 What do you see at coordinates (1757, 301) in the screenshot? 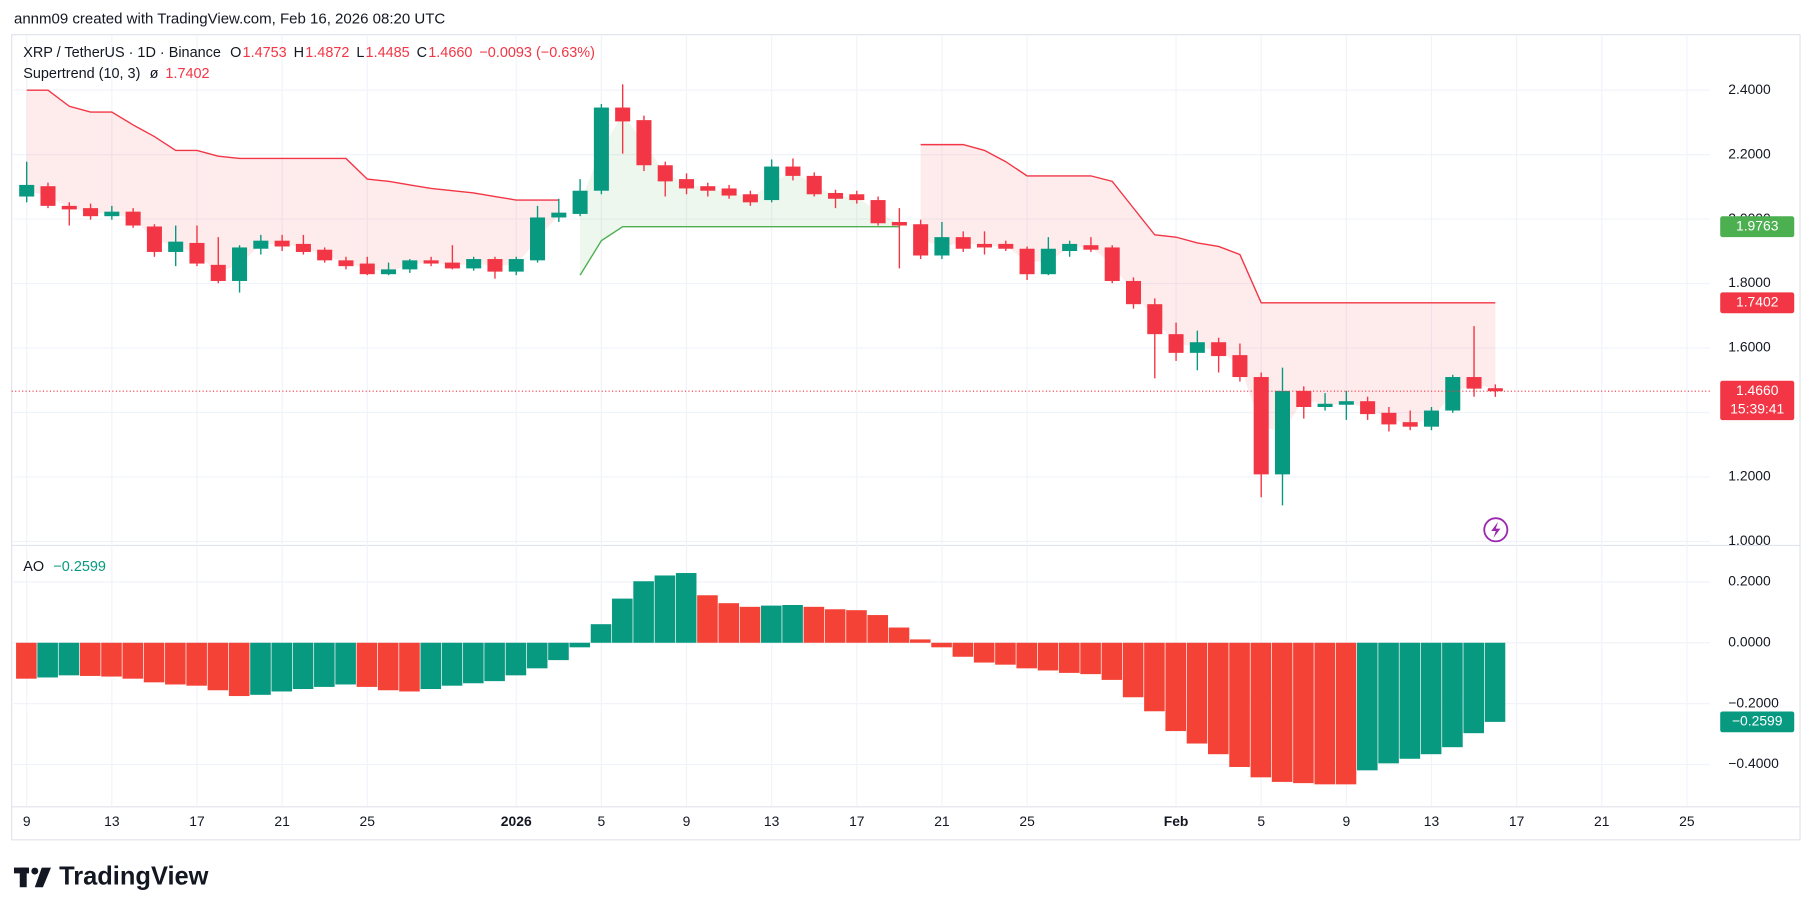
I see `price-label: 1.7402` at bounding box center [1757, 301].